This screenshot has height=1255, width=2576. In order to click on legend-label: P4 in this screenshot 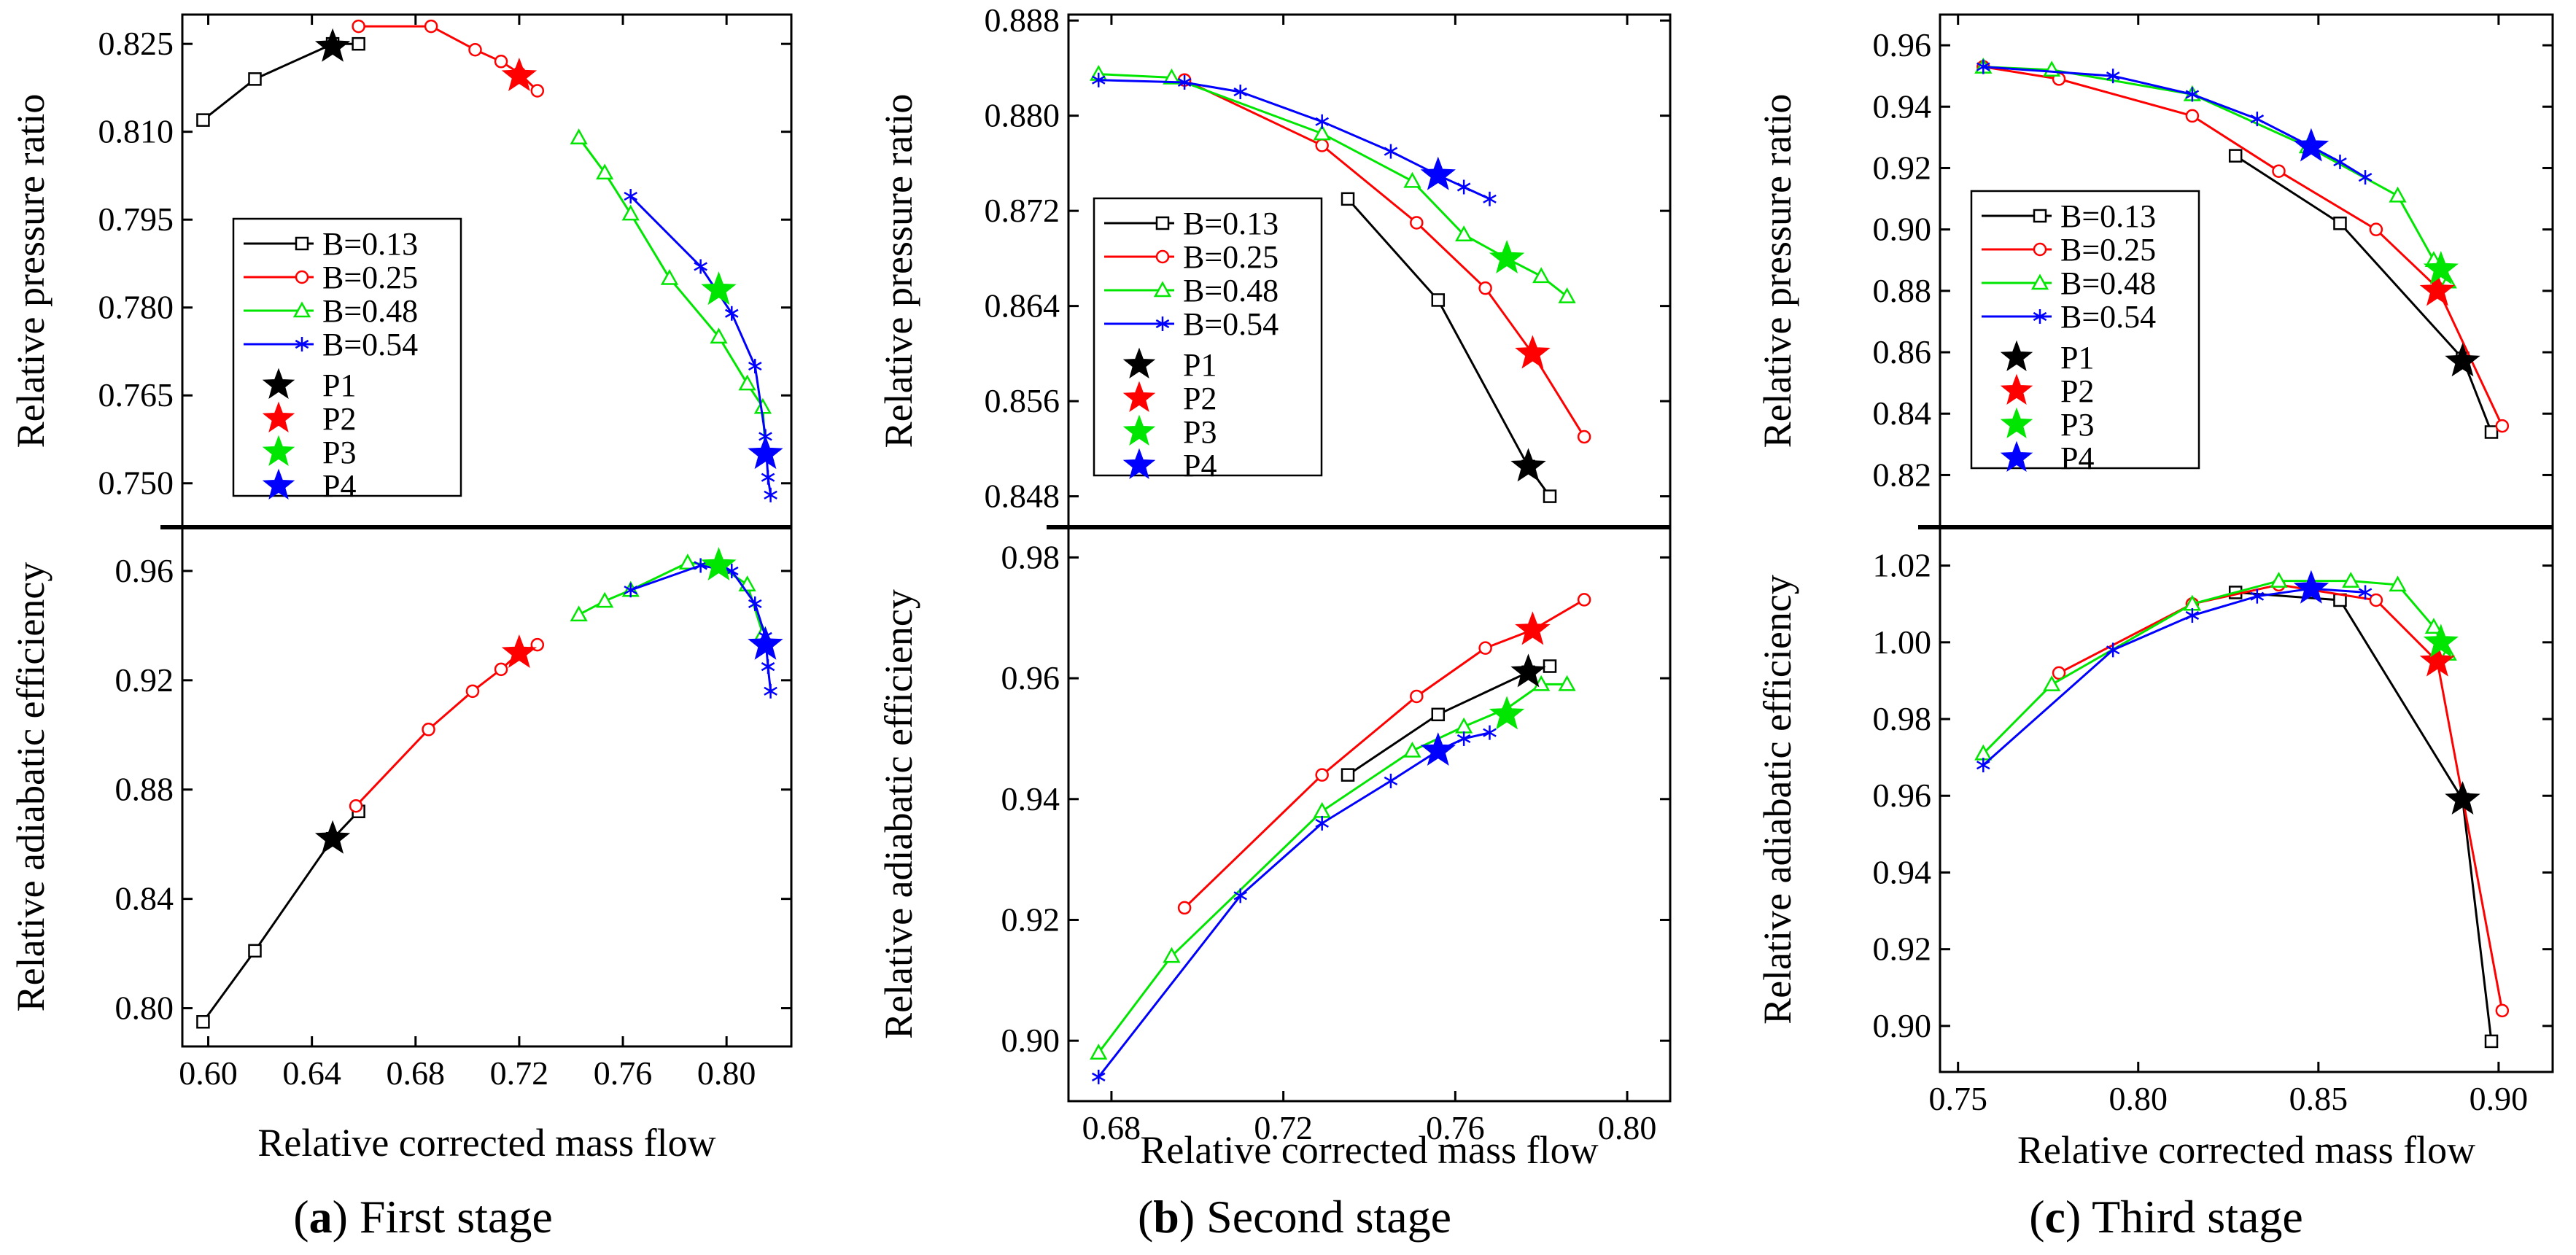, I will do `click(339, 486)`.